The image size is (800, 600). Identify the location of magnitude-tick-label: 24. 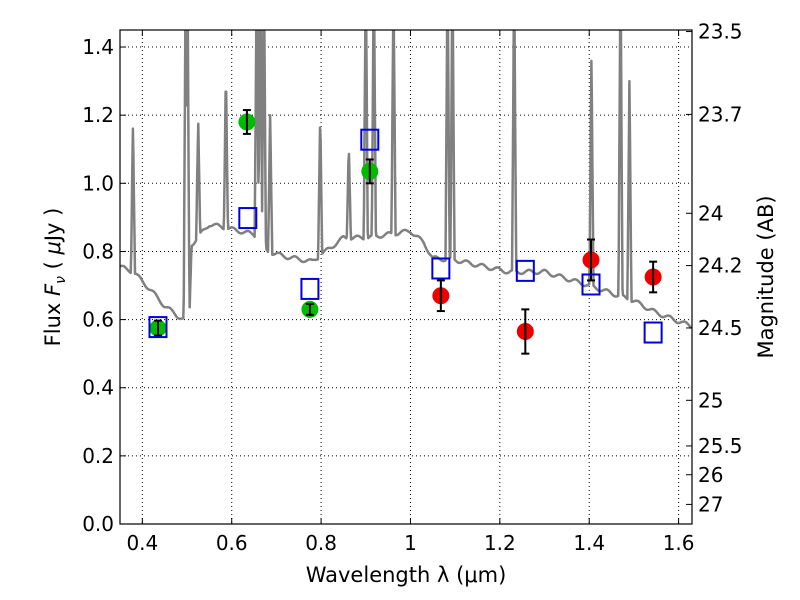
(710, 213).